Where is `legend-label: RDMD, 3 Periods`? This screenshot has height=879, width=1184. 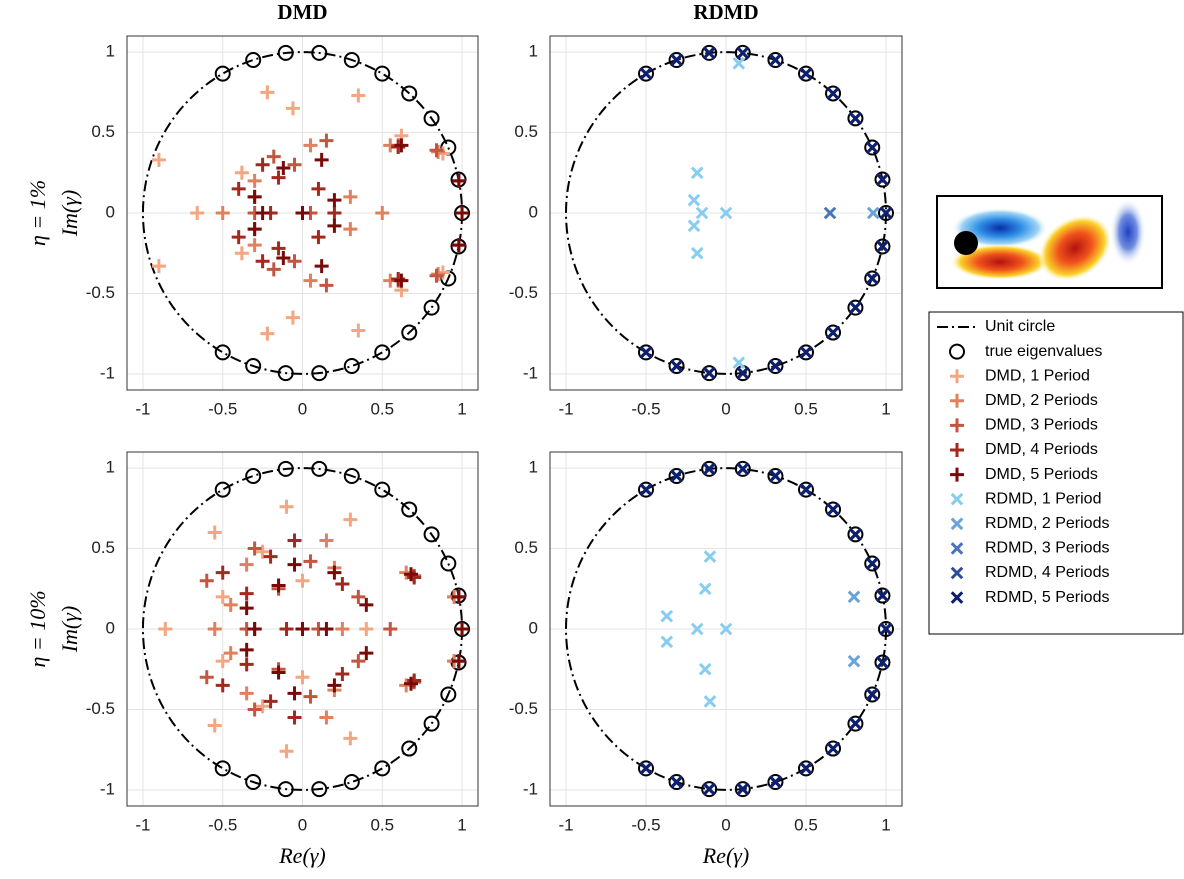 legend-label: RDMD, 3 Periods is located at coordinates (1047, 548).